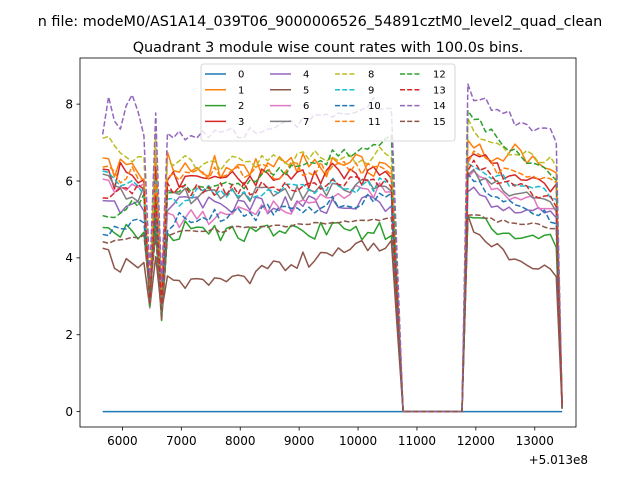 Image resolution: width=640 pixels, height=484 pixels. What do you see at coordinates (224, 106) in the screenshot?
I see `legend-item-2: 2` at bounding box center [224, 106].